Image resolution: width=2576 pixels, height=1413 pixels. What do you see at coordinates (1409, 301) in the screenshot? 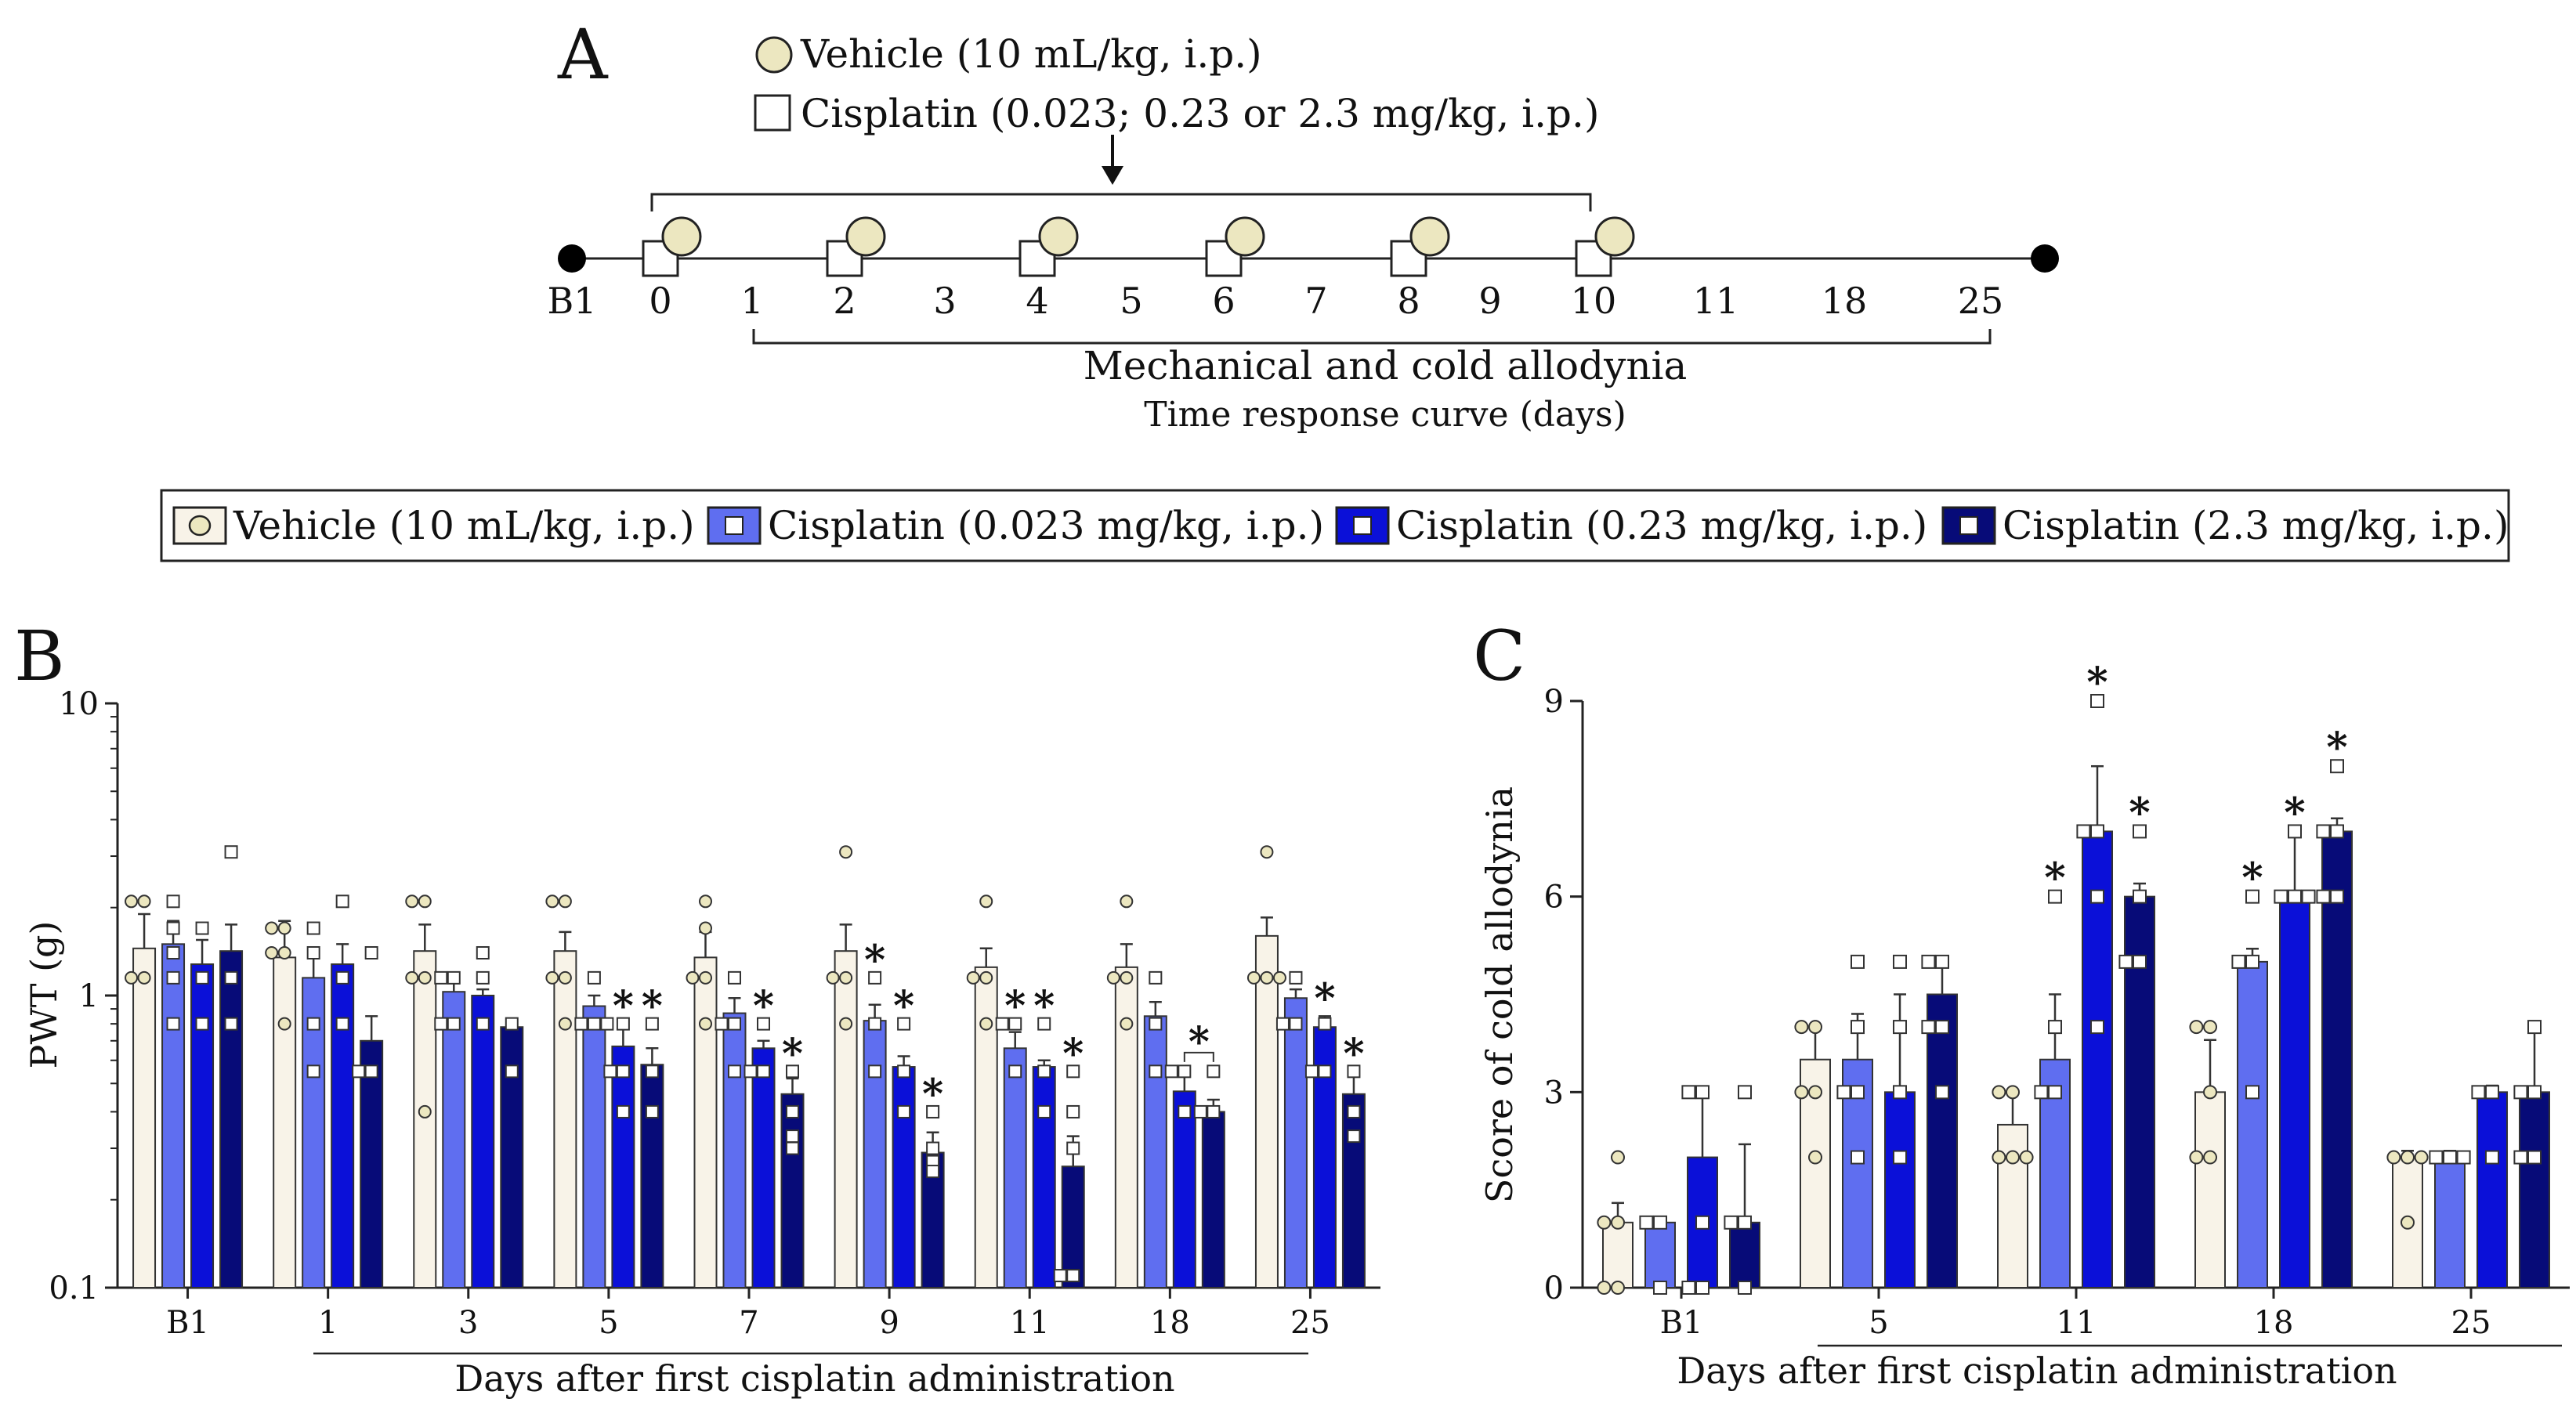
I see `timeline-day-8: 8` at bounding box center [1409, 301].